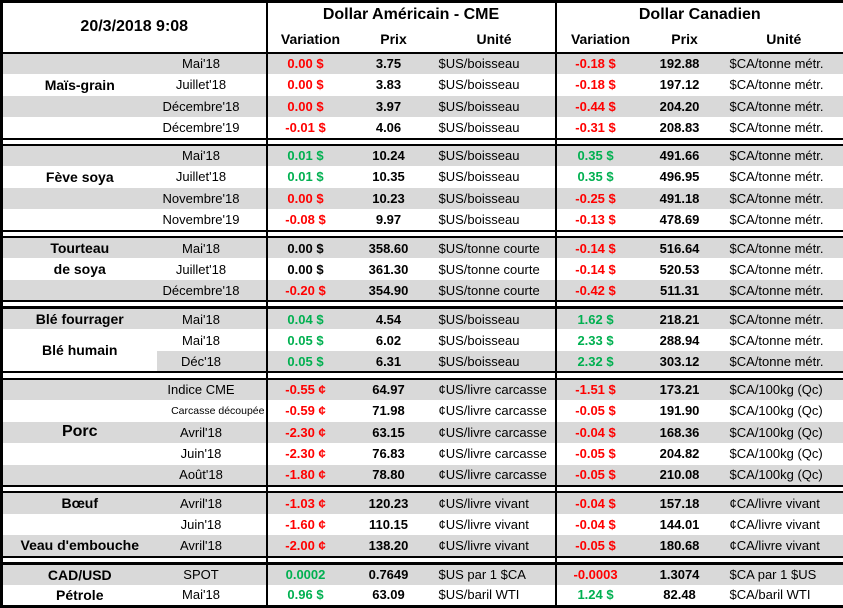 The height and width of the screenshot is (608, 843). Describe the element at coordinates (595, 390) in the screenshot. I see `ca-variation: -1.51 $` at that location.